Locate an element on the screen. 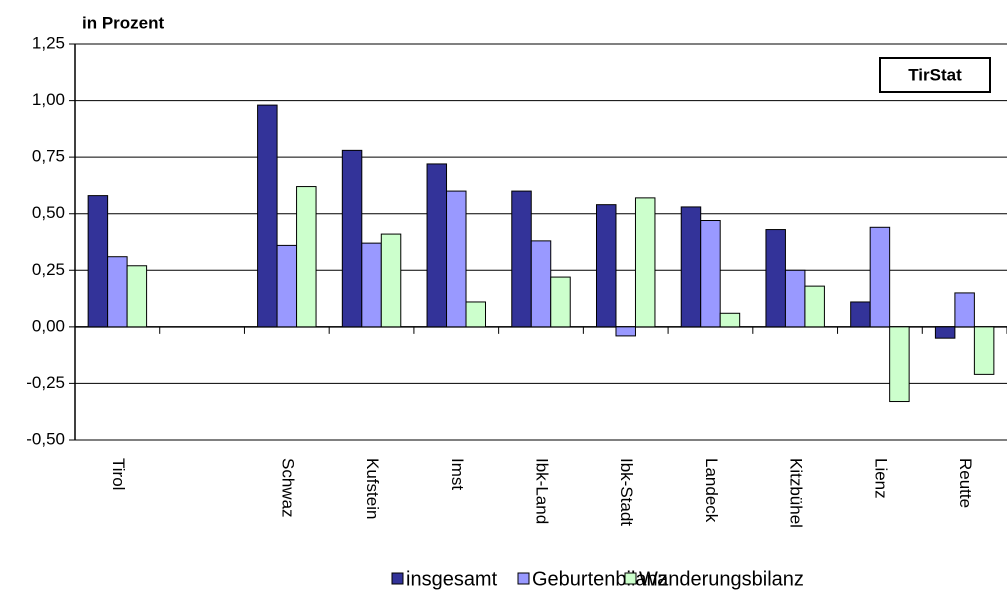  annotation-box is located at coordinates (935, 75).